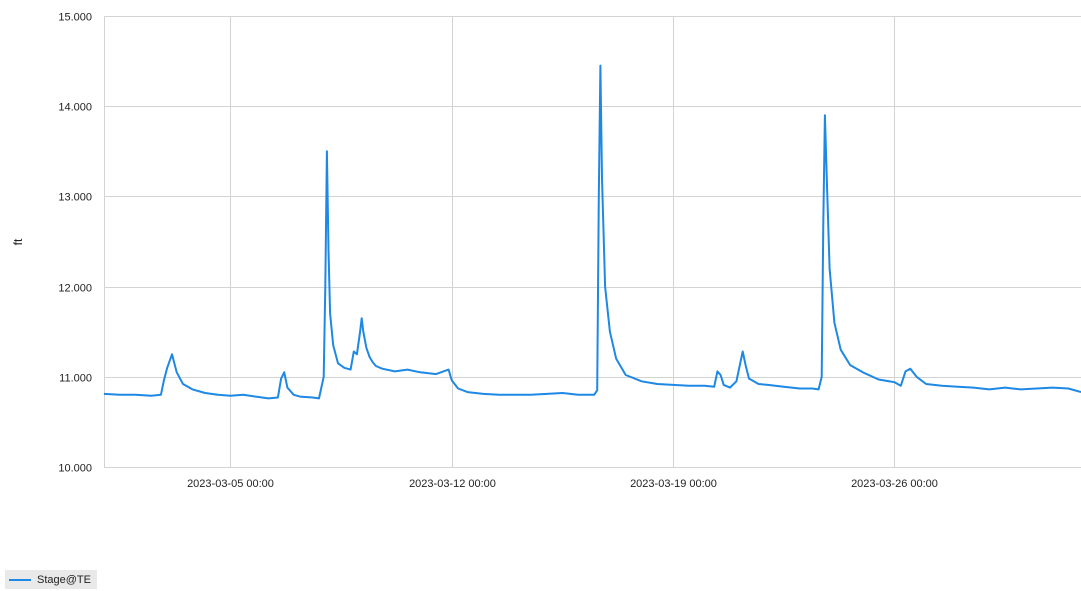  Describe the element at coordinates (75, 469) in the screenshot. I see `y-tick-label: 10.000` at that location.